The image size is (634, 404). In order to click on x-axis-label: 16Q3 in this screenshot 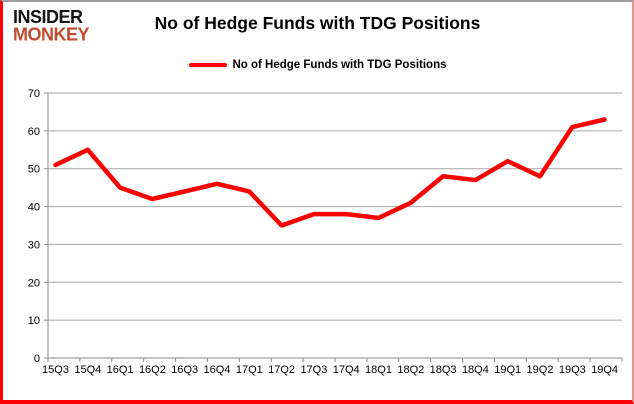, I will do `click(184, 370)`.